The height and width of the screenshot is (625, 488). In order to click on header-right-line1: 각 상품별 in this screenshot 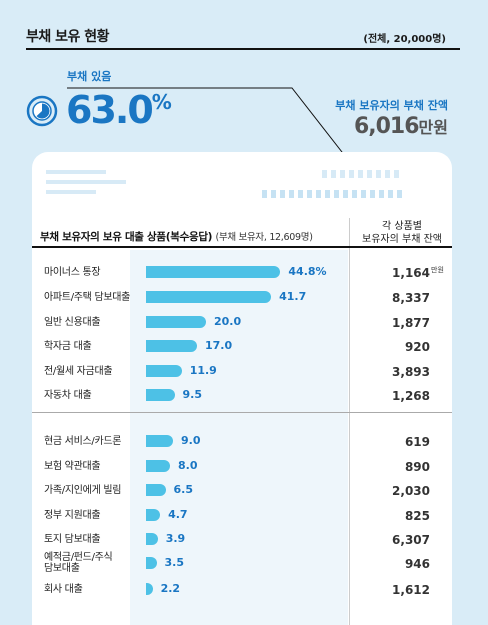, I will do `click(402, 226)`.